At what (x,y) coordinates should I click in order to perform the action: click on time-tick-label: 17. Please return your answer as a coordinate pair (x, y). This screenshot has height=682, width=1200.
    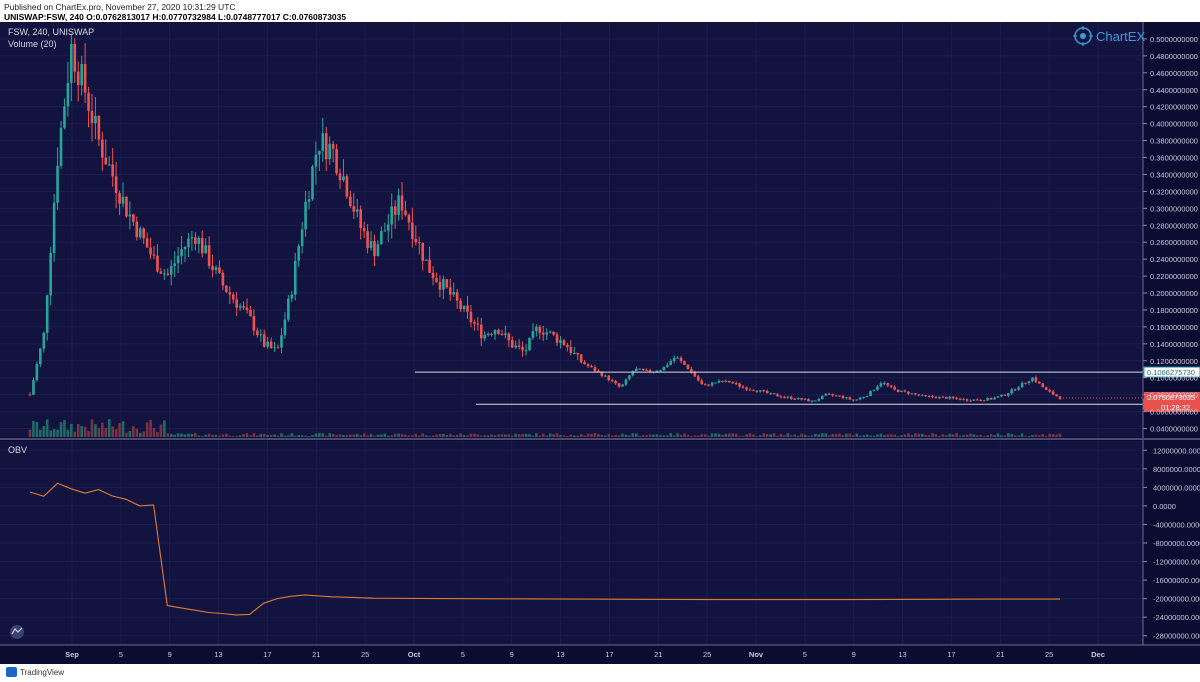
    Looking at the image, I should click on (609, 654).